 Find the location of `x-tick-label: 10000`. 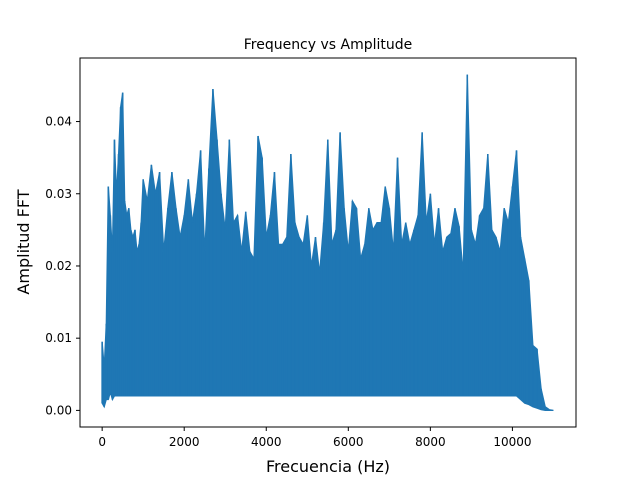

x-tick-label: 10000 is located at coordinates (512, 442).